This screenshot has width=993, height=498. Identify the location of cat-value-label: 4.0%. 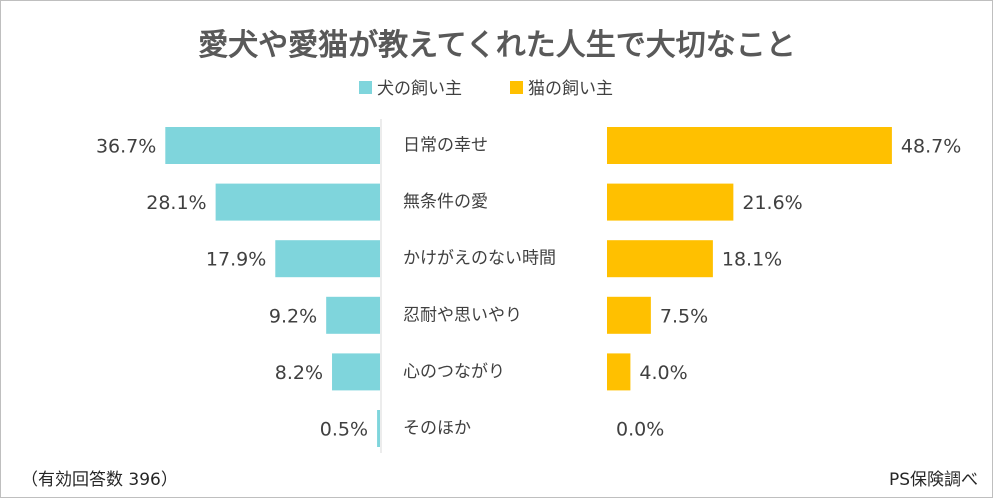
(663, 373).